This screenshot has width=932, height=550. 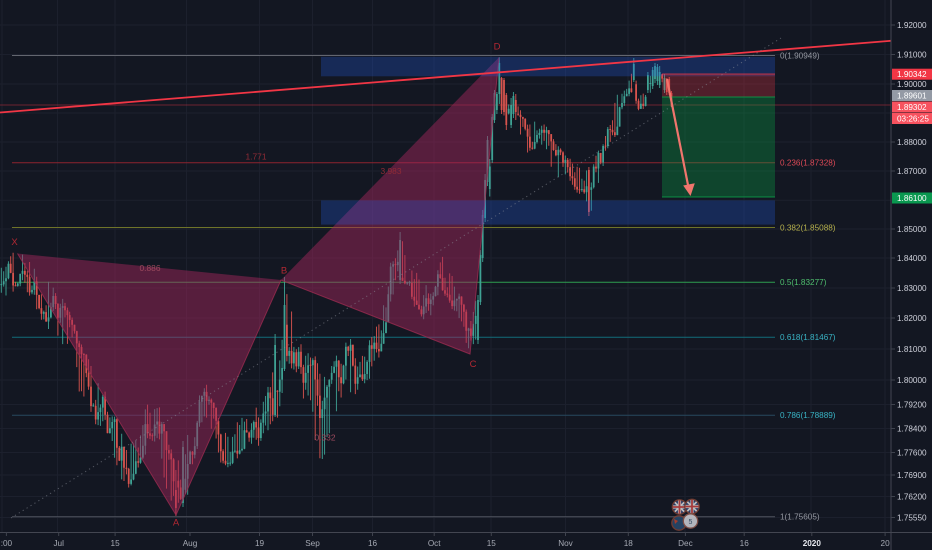 What do you see at coordinates (808, 415) in the screenshot?
I see `svg-text: 0.786(1.78889)` at bounding box center [808, 415].